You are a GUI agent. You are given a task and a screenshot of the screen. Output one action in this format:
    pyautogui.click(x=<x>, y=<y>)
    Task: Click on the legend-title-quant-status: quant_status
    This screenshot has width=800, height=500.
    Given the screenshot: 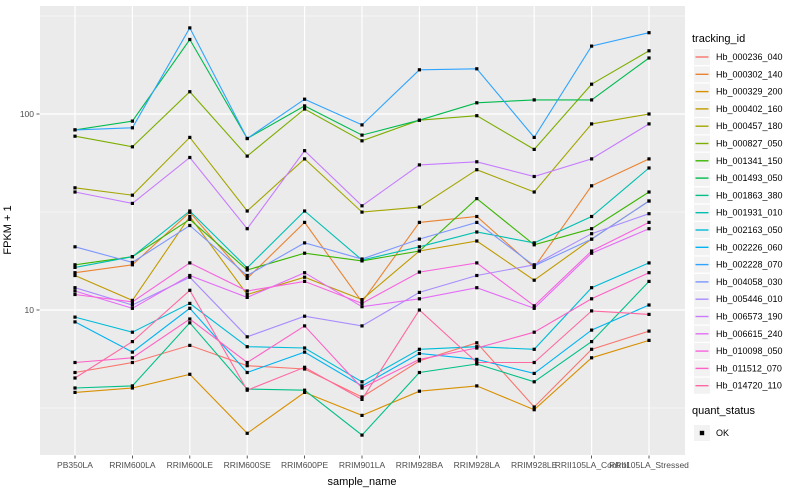 What is the action you would take?
    pyautogui.click(x=723, y=411)
    